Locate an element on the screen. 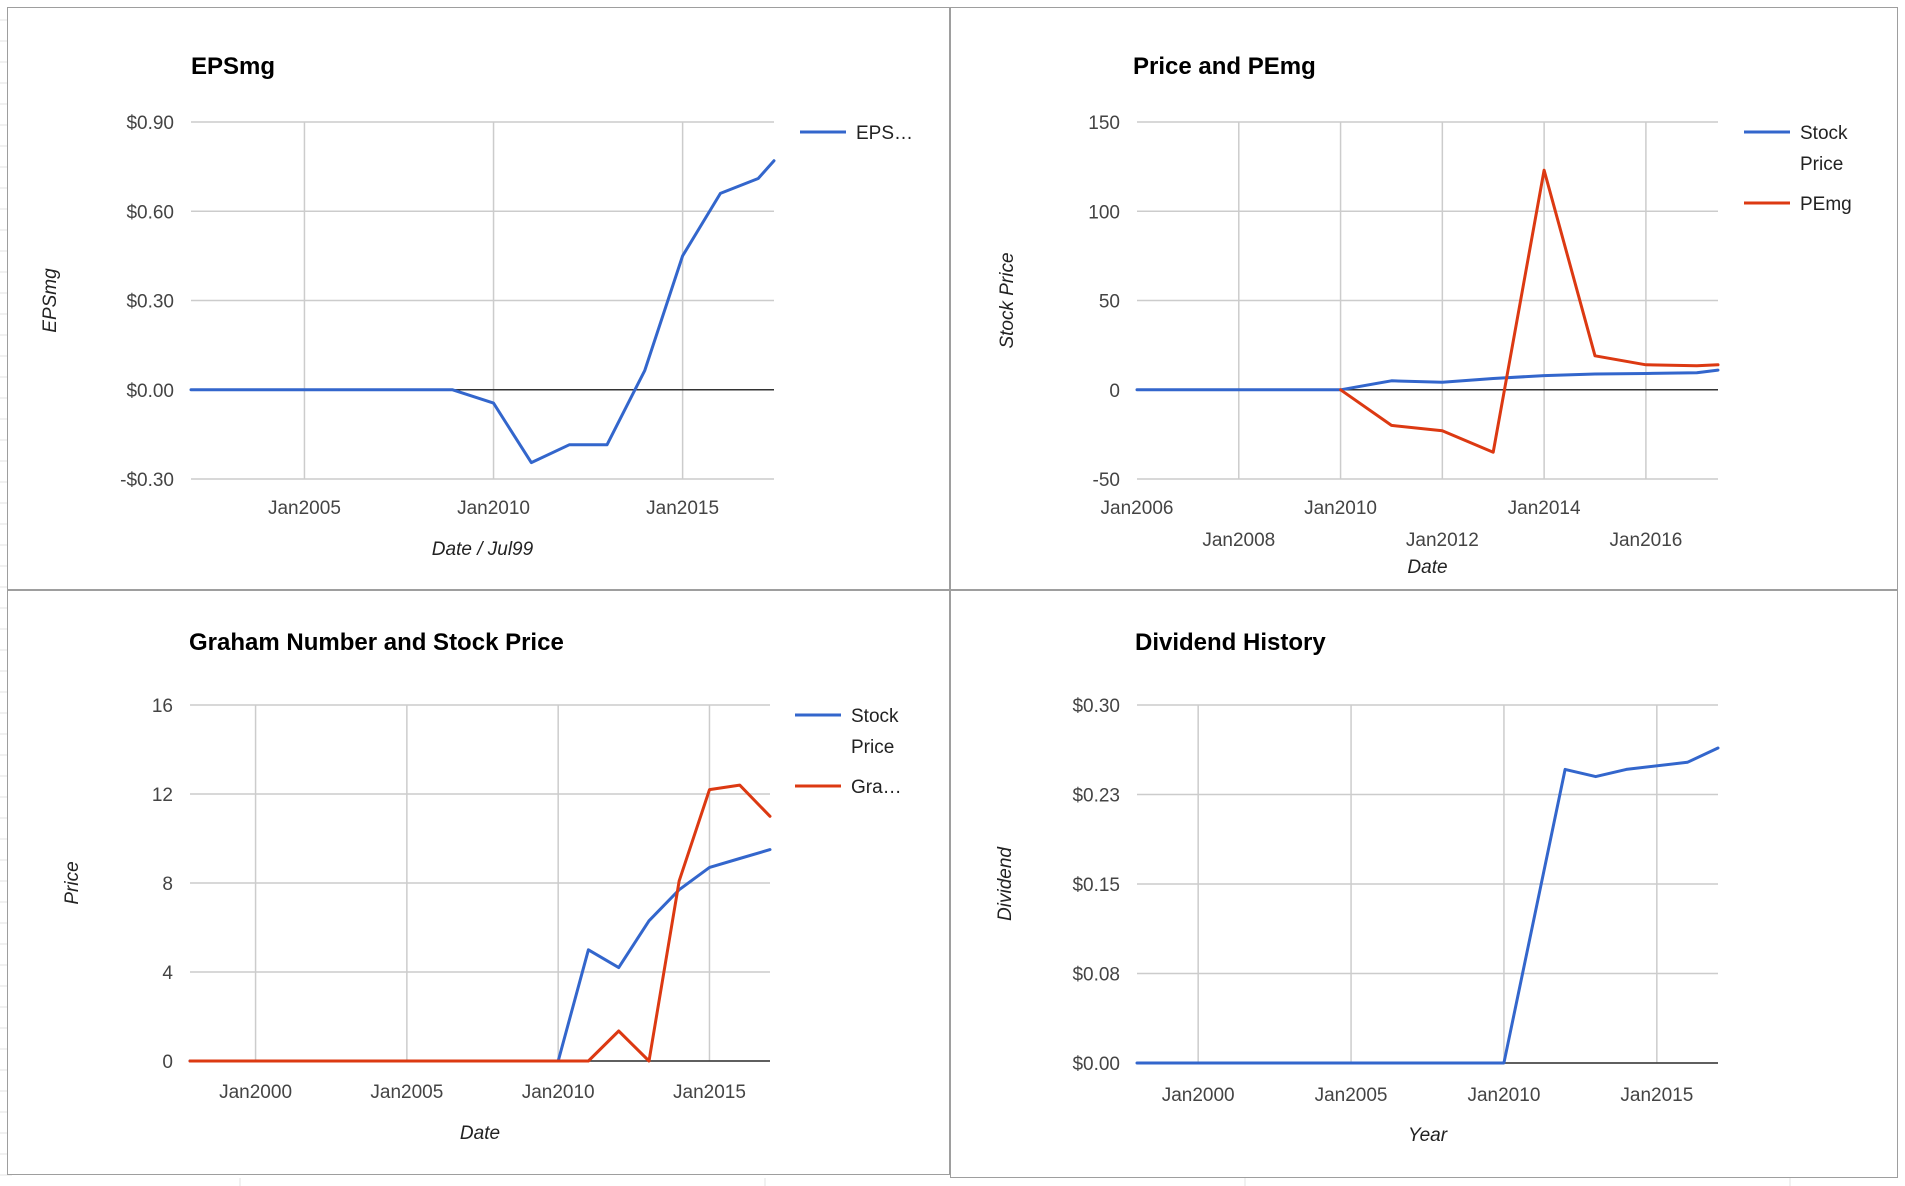 This screenshot has width=1905, height=1186. x-axis-title: Date / Jul99 is located at coordinates (483, 549).